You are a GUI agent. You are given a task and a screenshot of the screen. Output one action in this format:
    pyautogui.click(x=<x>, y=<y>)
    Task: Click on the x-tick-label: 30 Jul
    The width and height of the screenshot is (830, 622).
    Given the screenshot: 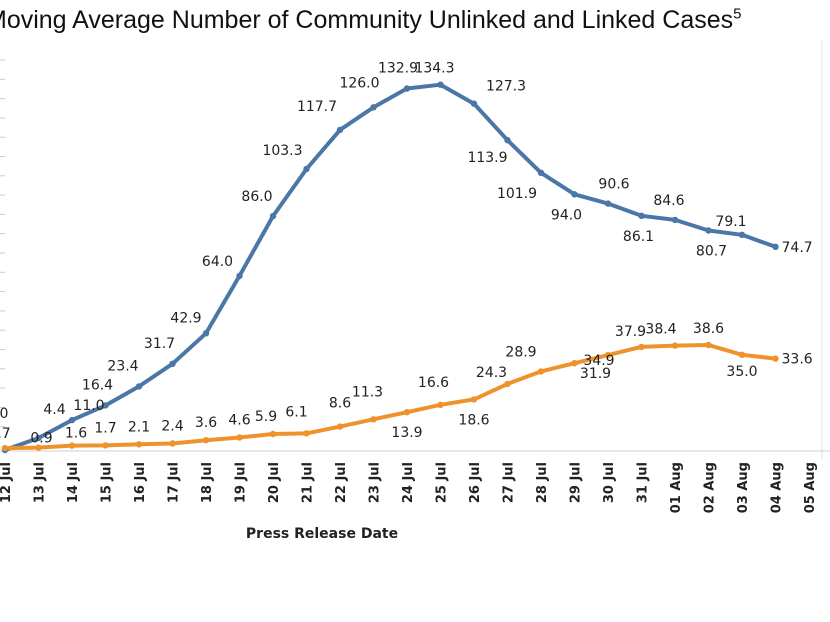 What is the action you would take?
    pyautogui.click(x=609, y=482)
    